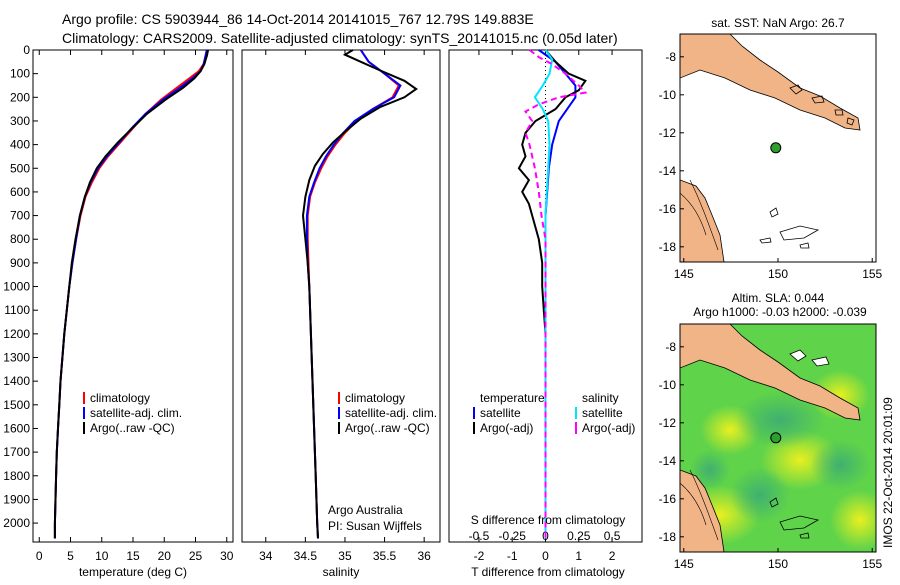 The image size is (900, 585). Describe the element at coordinates (548, 572) in the screenshot. I see `difference-xlabel-T: T difference from climatology` at that location.